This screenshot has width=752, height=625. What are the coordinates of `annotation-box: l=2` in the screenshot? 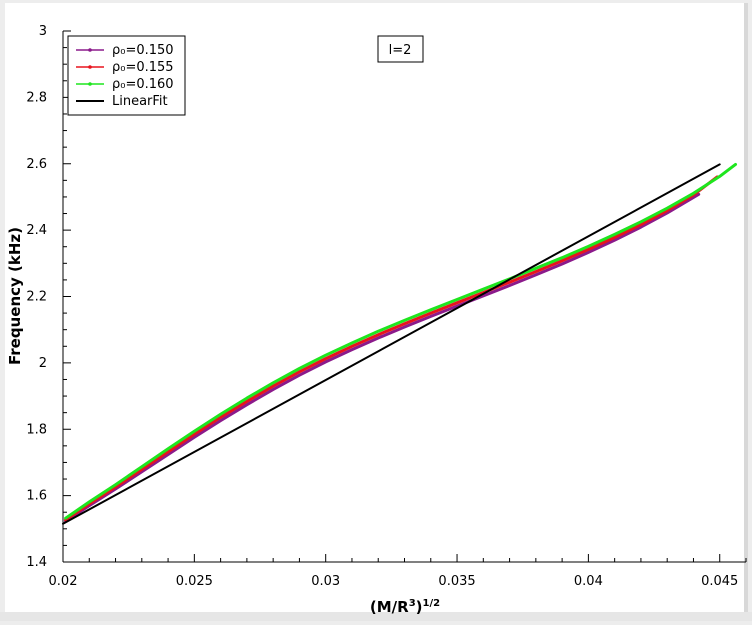 It's located at (400, 49).